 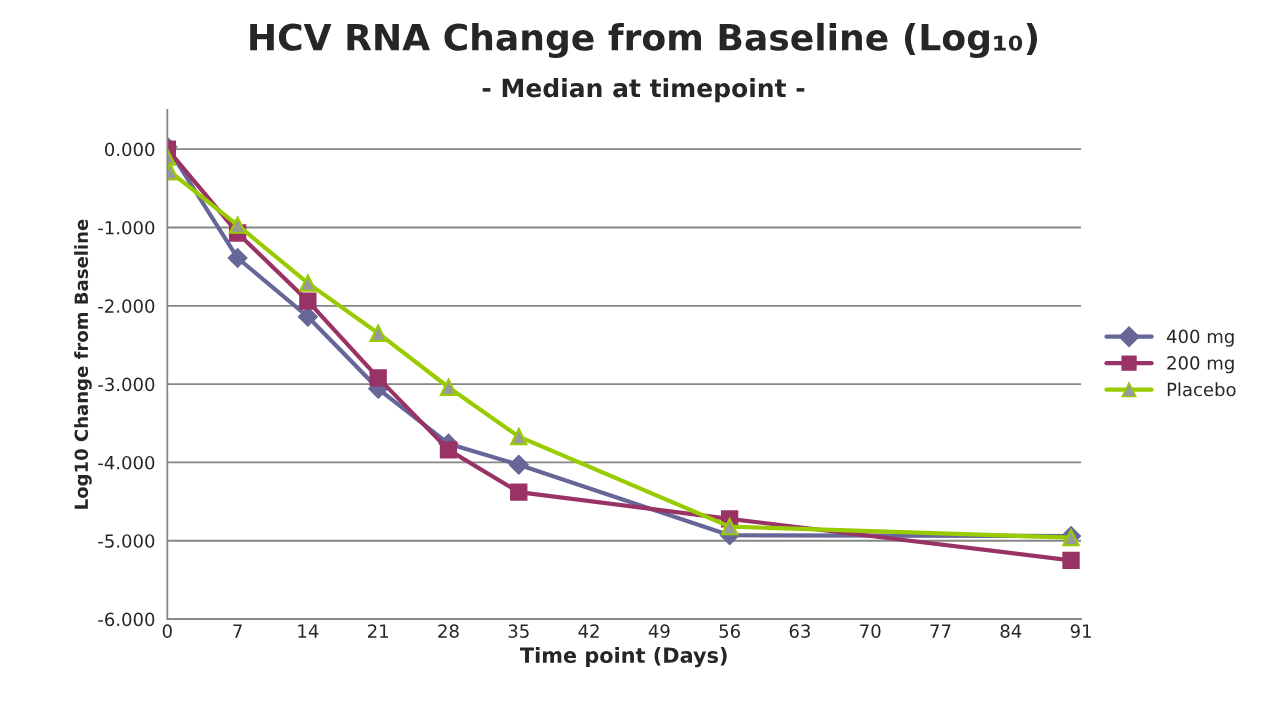 What do you see at coordinates (126, 384) in the screenshot?
I see `y-tick-label: -3.000` at bounding box center [126, 384].